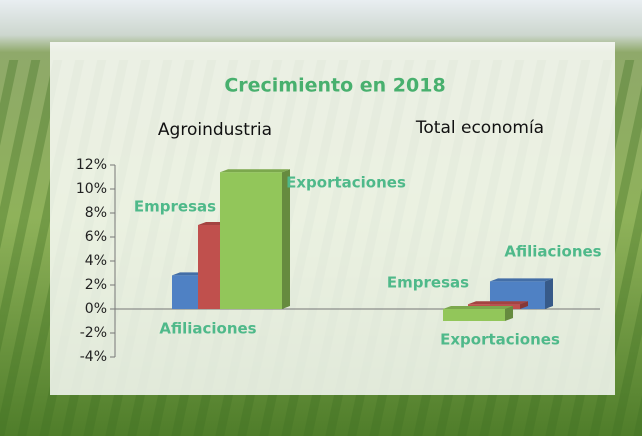  What do you see at coordinates (215, 130) in the screenshot?
I see `category-label: Agroindustria` at bounding box center [215, 130].